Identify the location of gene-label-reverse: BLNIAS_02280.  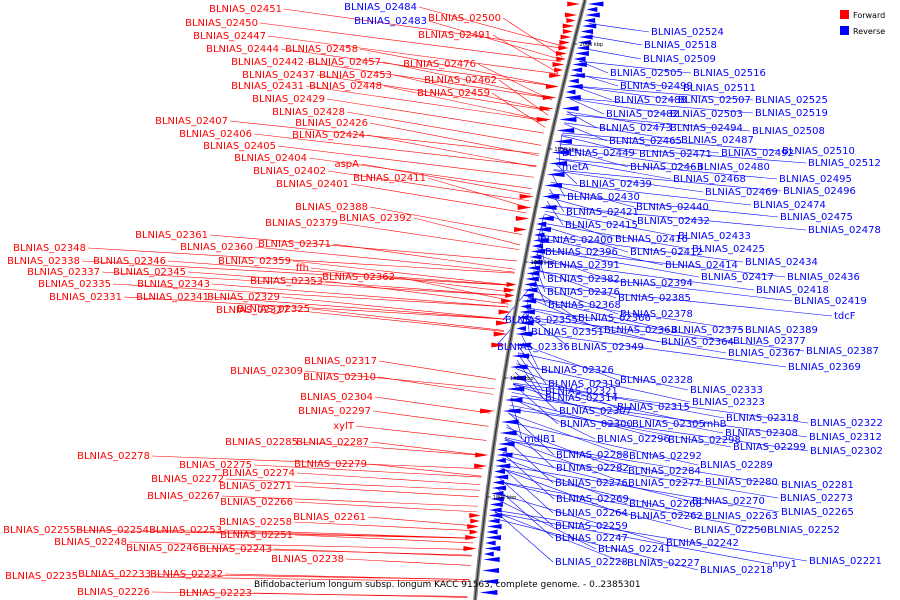
(741, 482).